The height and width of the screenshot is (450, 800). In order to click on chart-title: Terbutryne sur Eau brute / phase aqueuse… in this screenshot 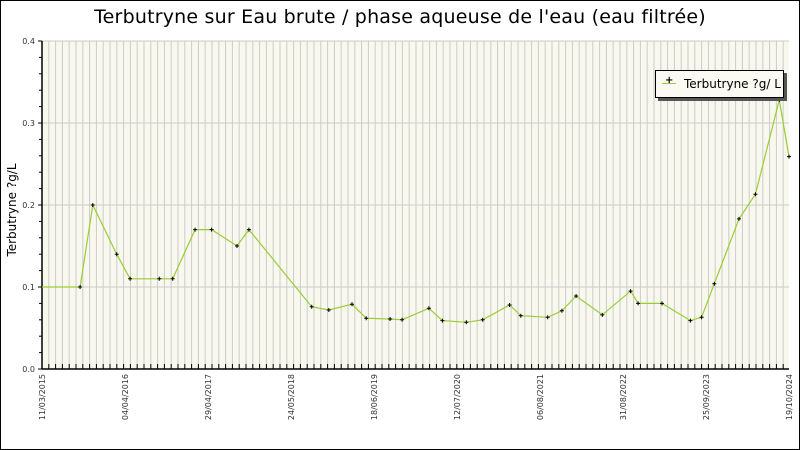, I will do `click(400, 17)`.